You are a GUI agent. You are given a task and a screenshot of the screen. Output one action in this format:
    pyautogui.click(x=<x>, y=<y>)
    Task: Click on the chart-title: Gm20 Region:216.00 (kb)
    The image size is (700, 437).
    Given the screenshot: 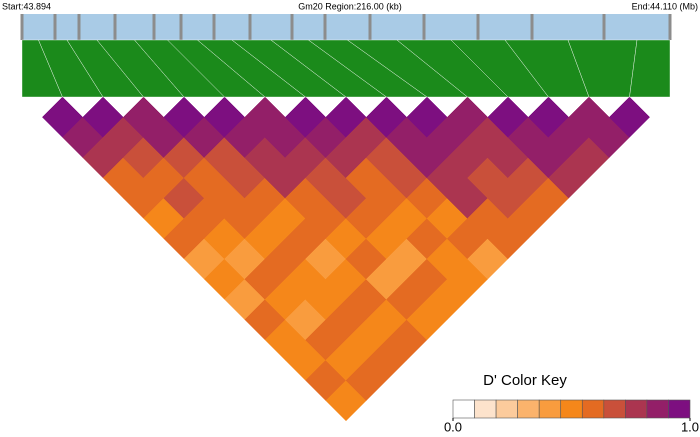 What is the action you would take?
    pyautogui.click(x=350, y=6)
    